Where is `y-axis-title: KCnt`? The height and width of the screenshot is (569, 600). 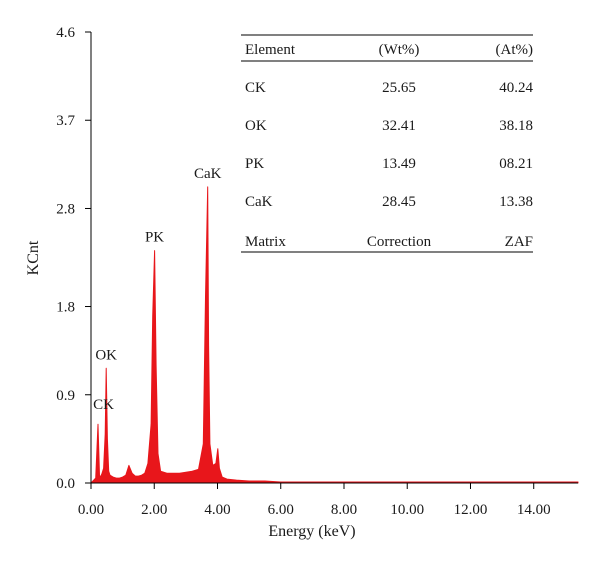
y-axis-title: KCnt is located at coordinates (33, 257).